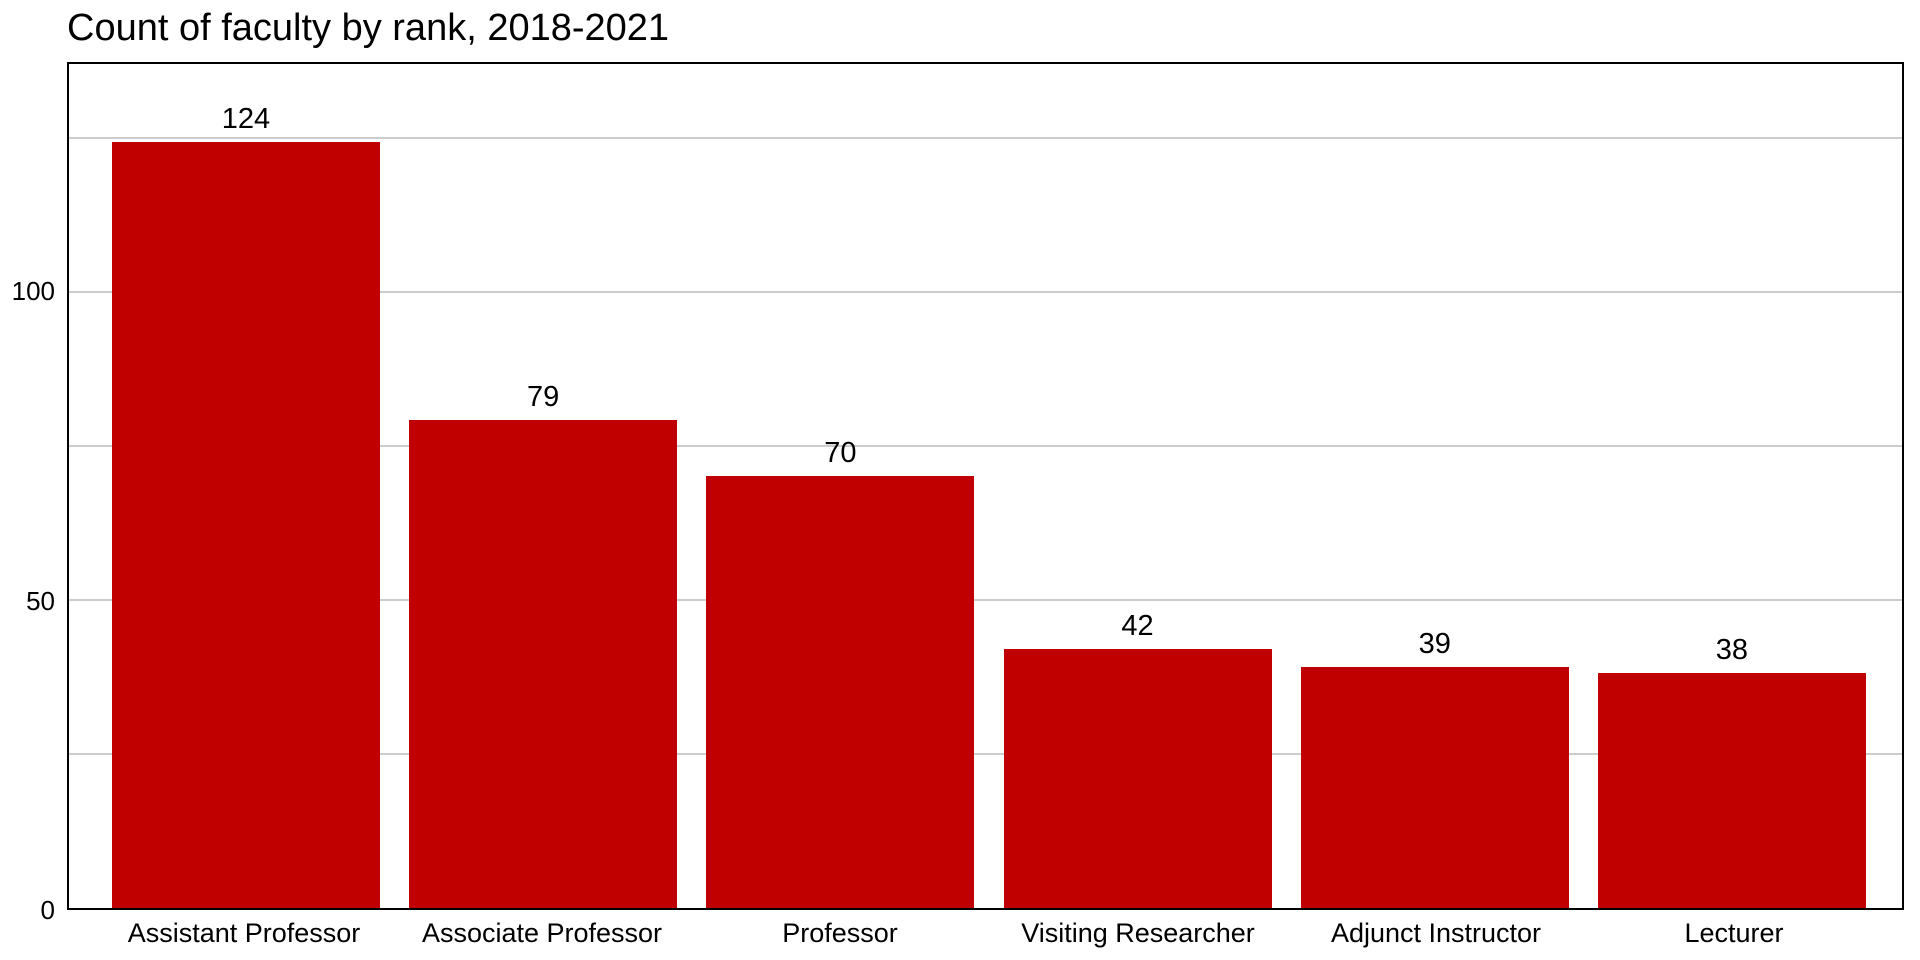 The height and width of the screenshot is (960, 1920). I want to click on bar-value-label: 42, so click(1137, 625).